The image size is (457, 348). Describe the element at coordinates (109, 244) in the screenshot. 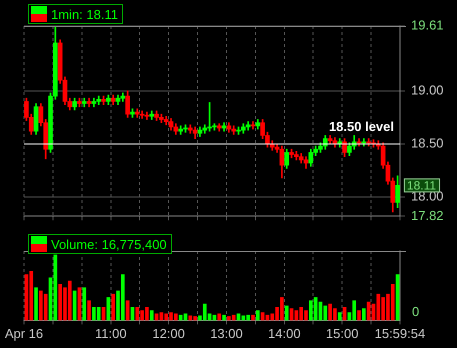

I see `chart-title: Volume: 16,775,400` at that location.